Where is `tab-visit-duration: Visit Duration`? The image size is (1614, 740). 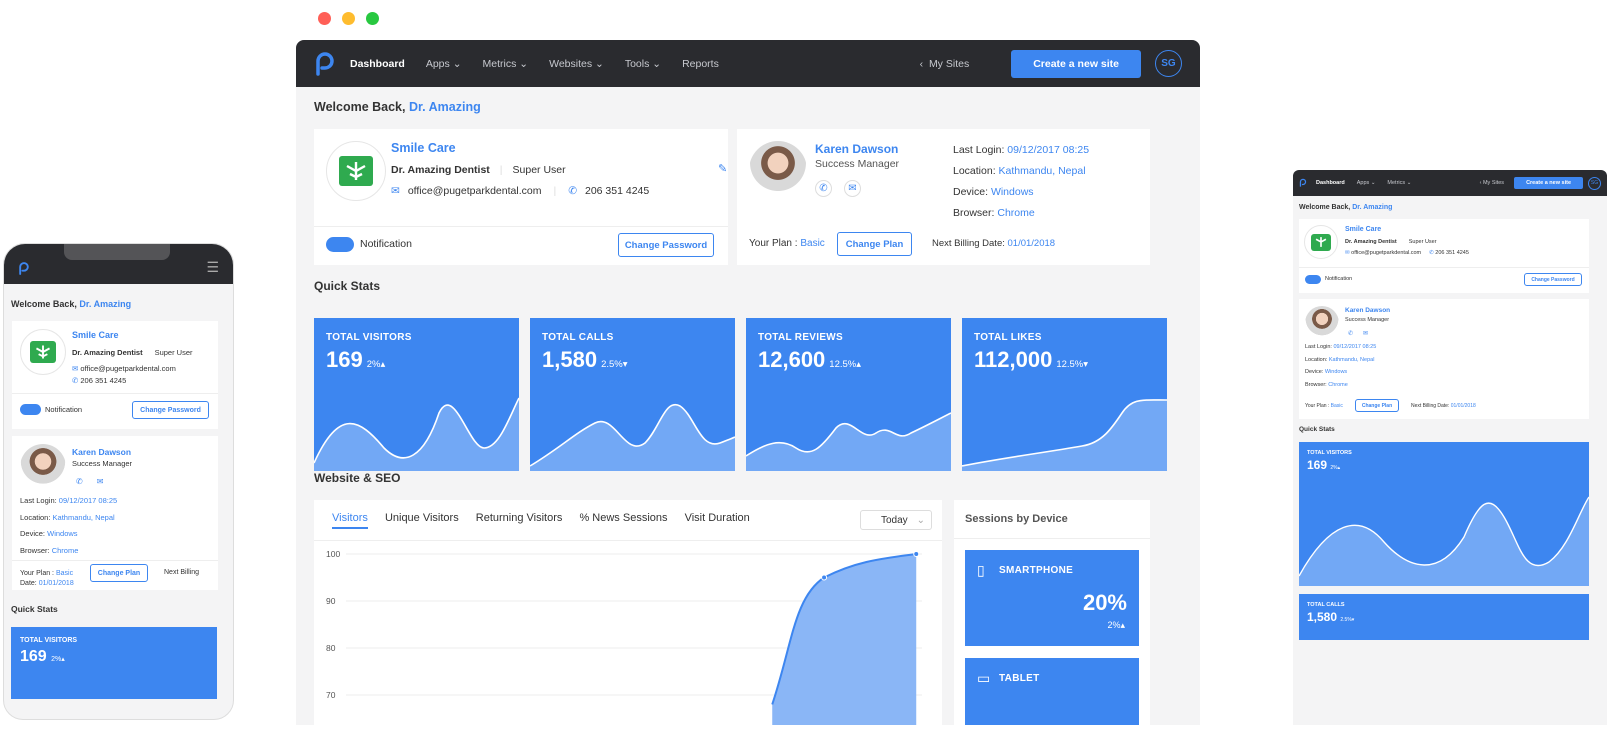
tab-visit-duration: Visit Duration is located at coordinates (717, 518).